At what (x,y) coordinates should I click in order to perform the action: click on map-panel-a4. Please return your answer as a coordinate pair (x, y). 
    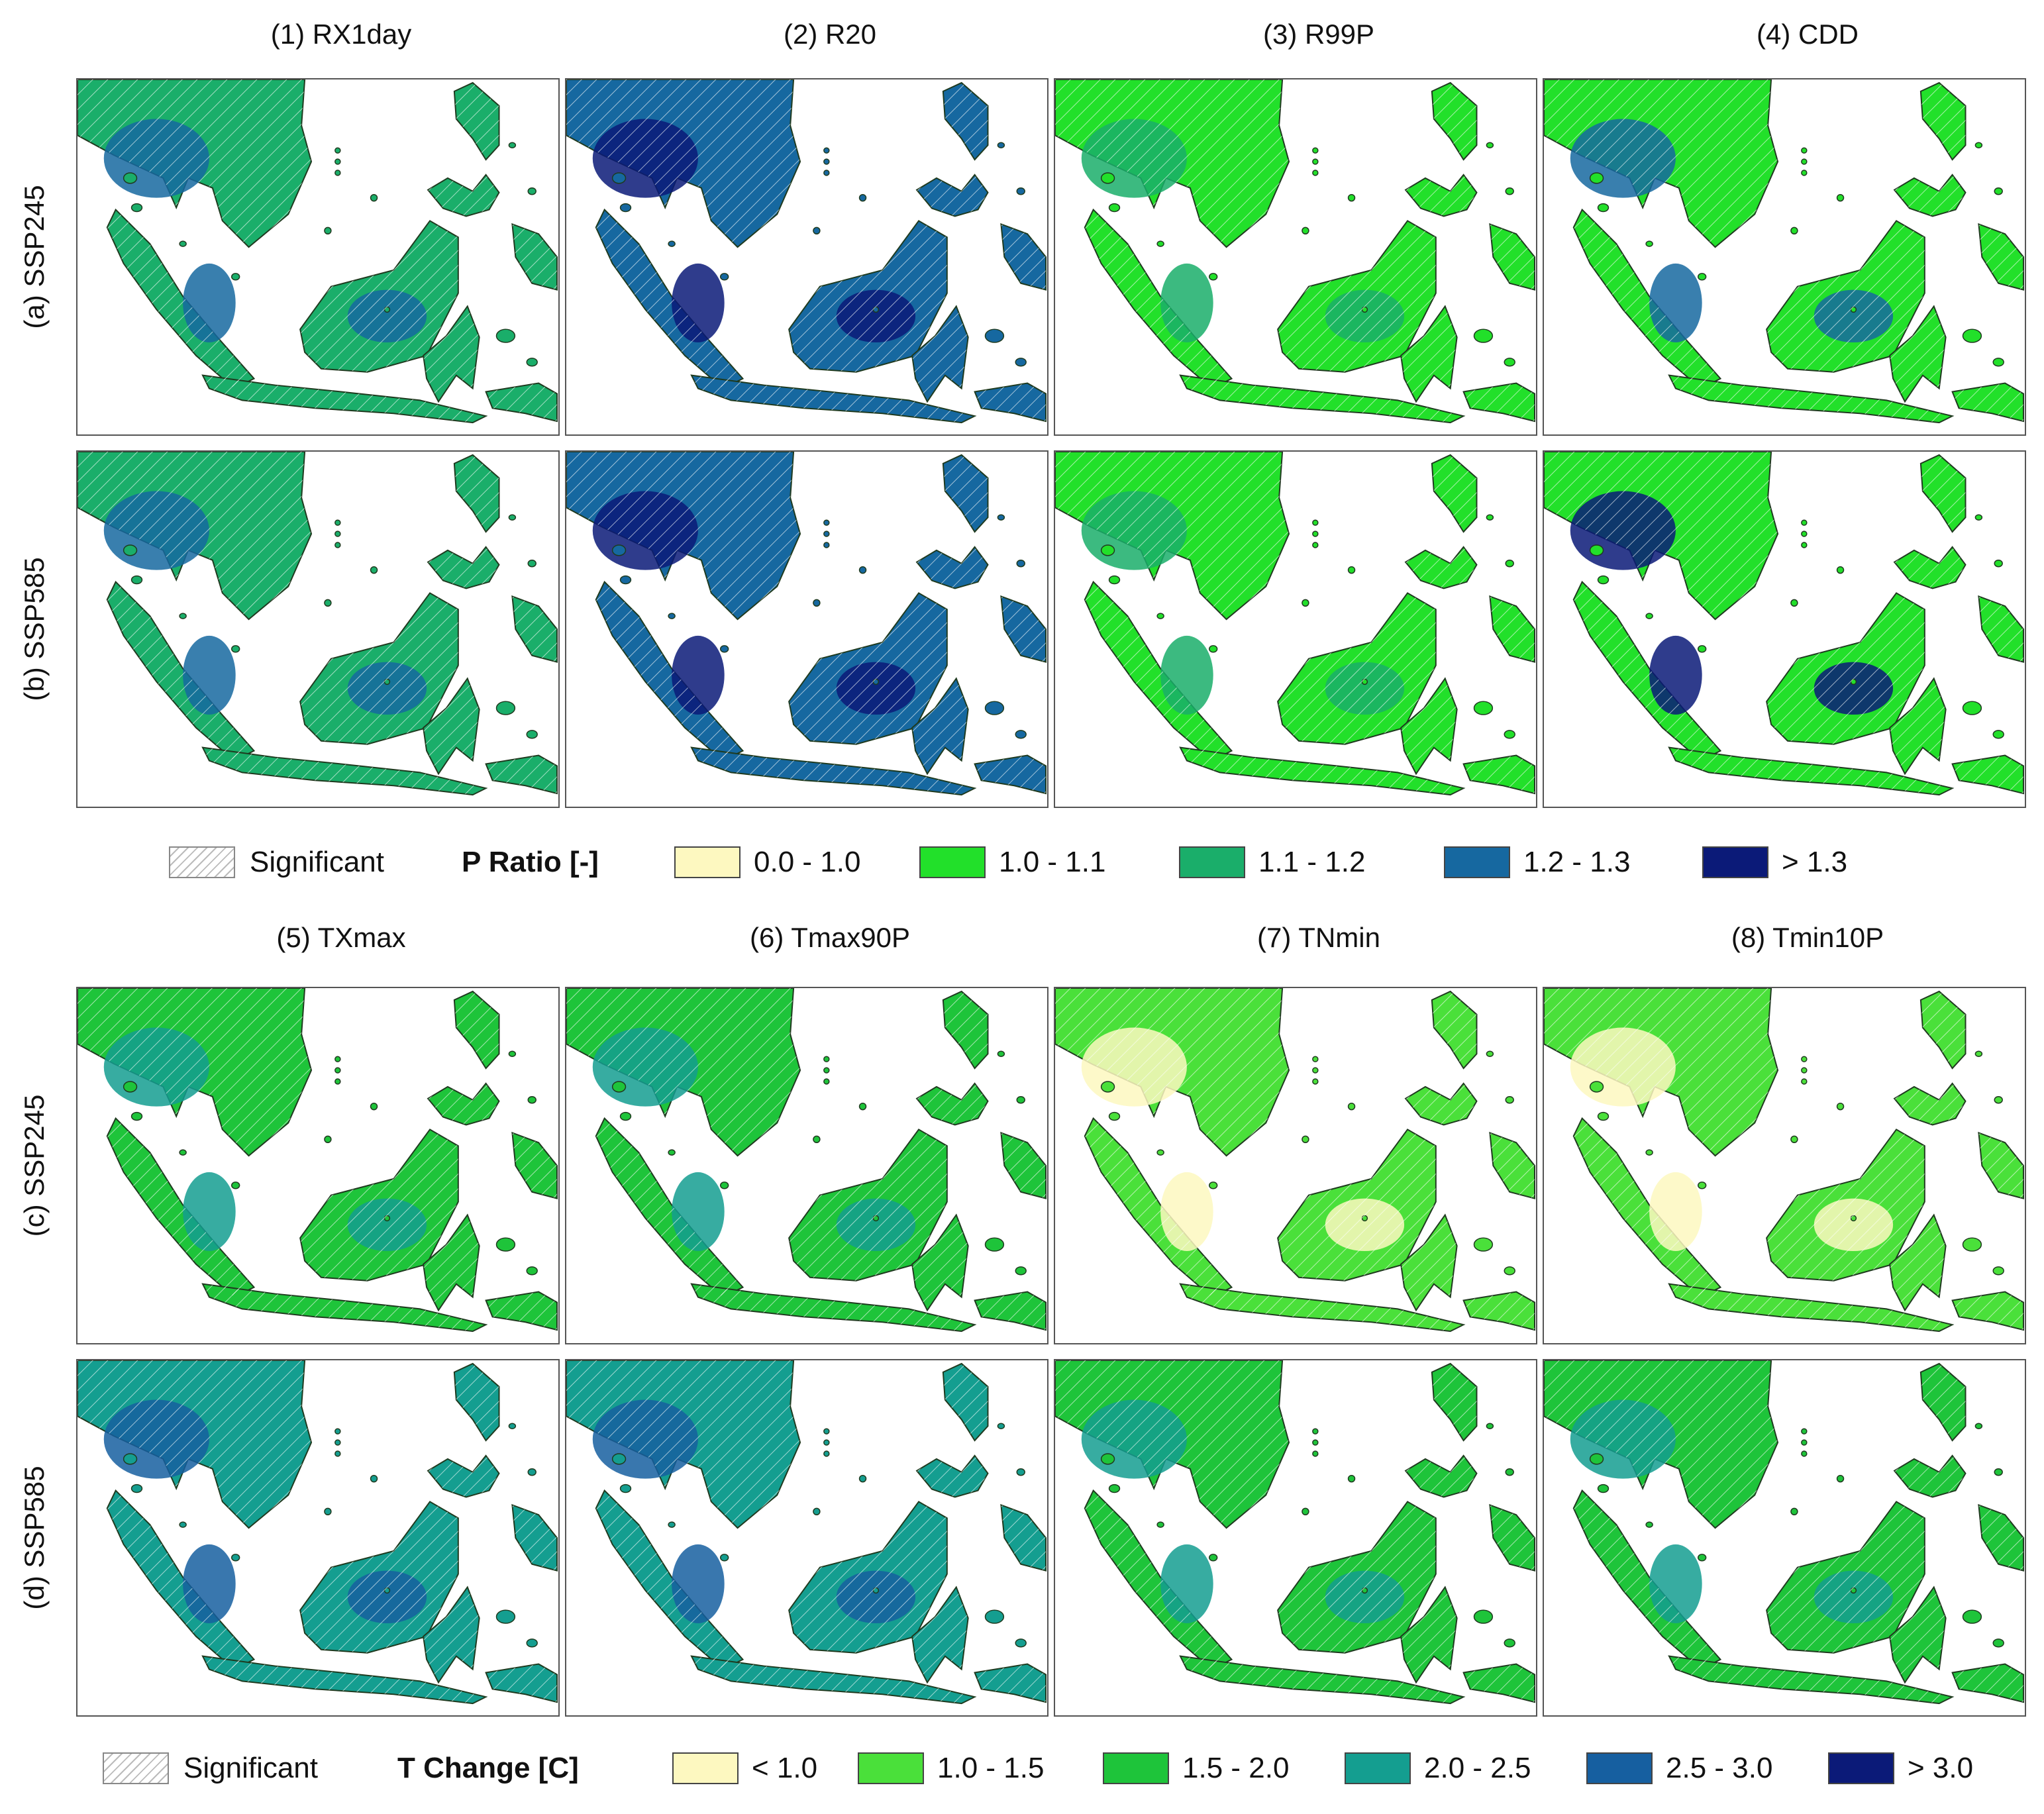
    Looking at the image, I should click on (1784, 257).